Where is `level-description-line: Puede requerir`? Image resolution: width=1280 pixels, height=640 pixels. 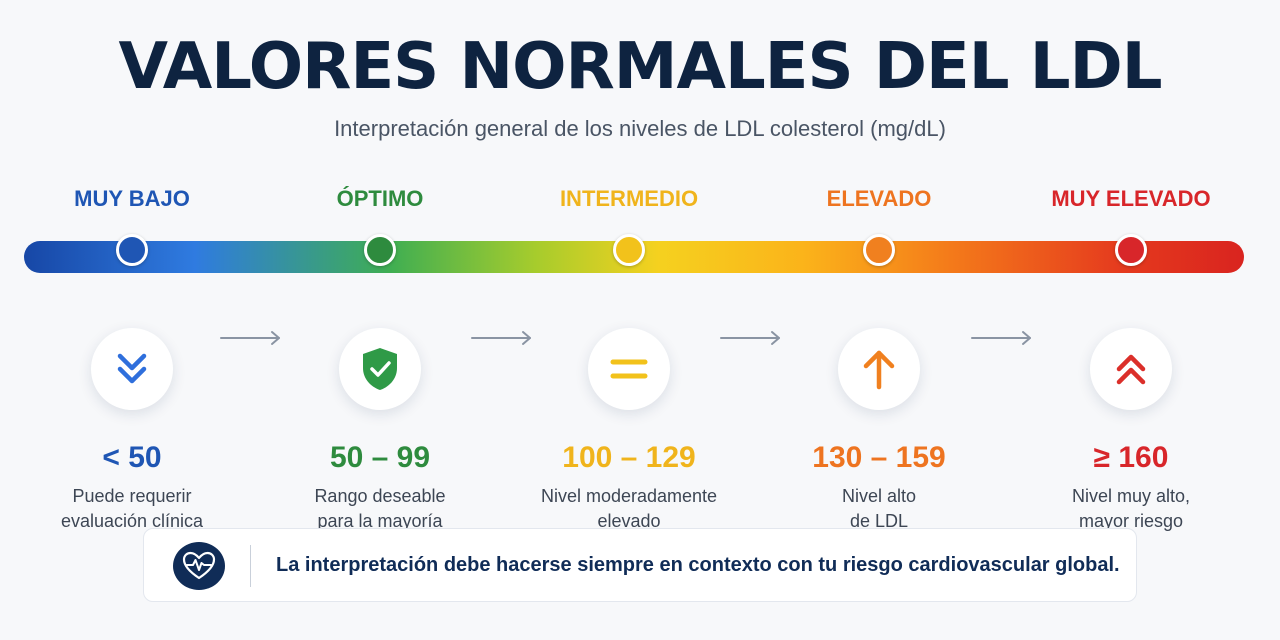
level-description-line: Puede requerir is located at coordinates (132, 496).